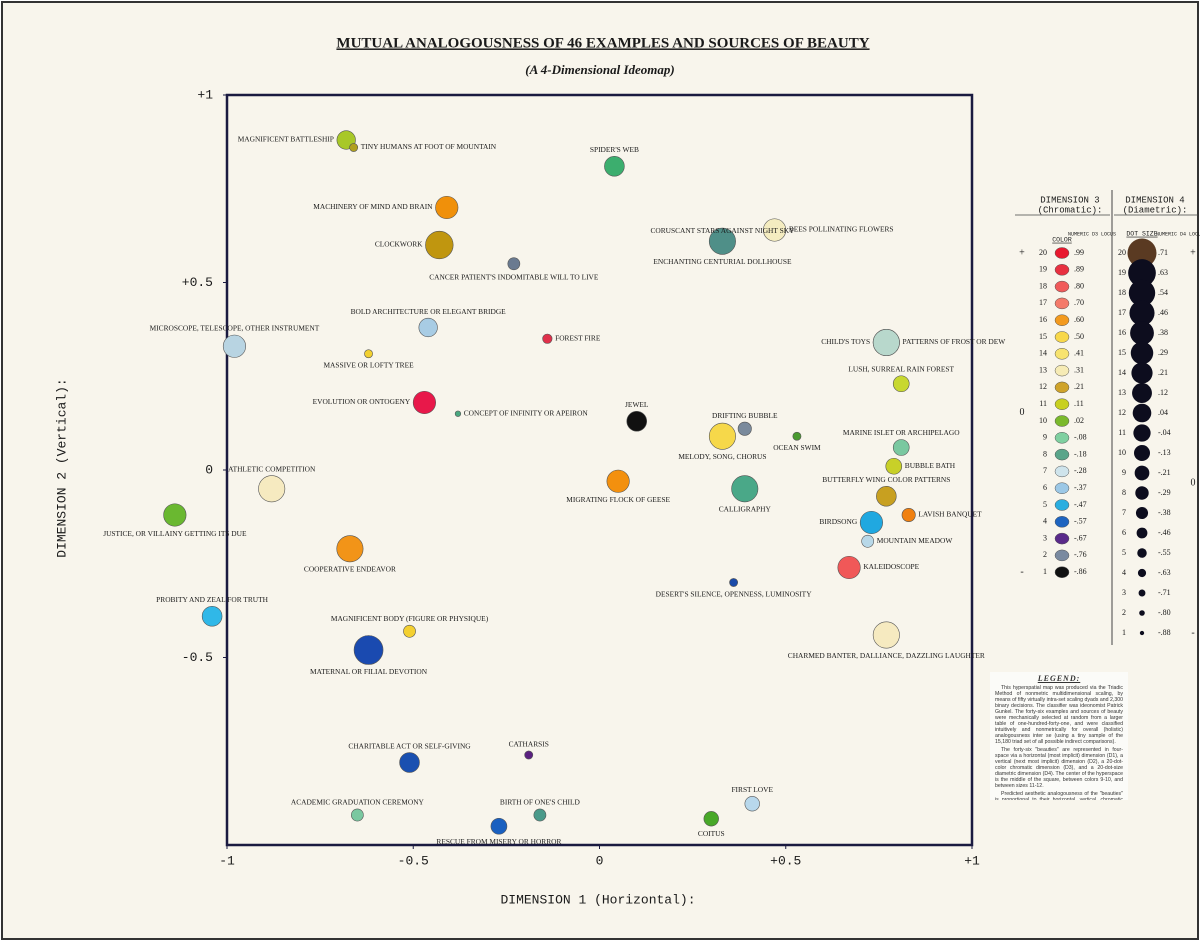 This screenshot has width=1200, height=941. Describe the element at coordinates (197, 657) in the screenshot. I see `y-tick-label: -0.5` at that location.